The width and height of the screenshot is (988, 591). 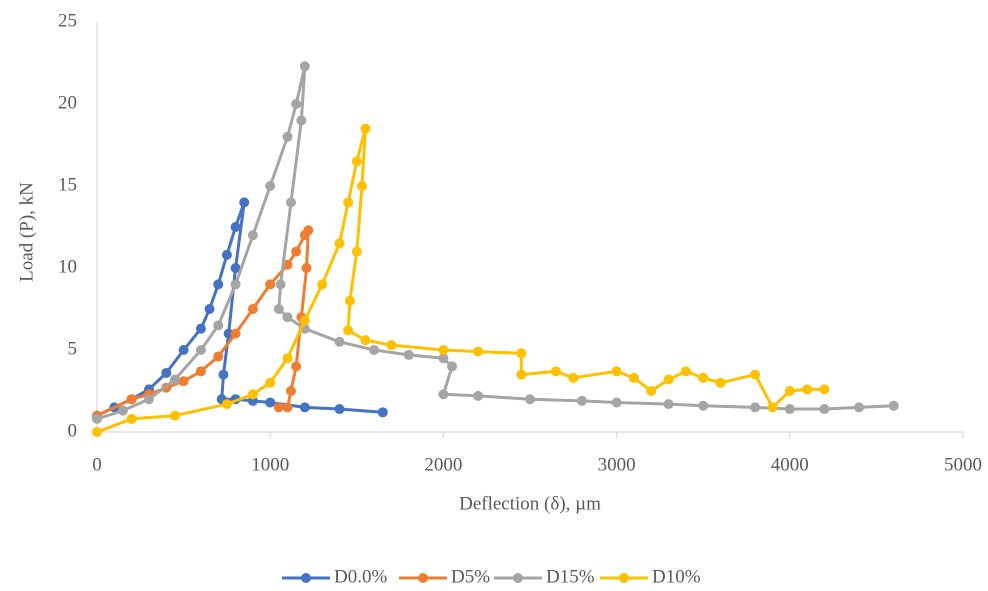 I want to click on x-tick-label: 2000, so click(x=443, y=464).